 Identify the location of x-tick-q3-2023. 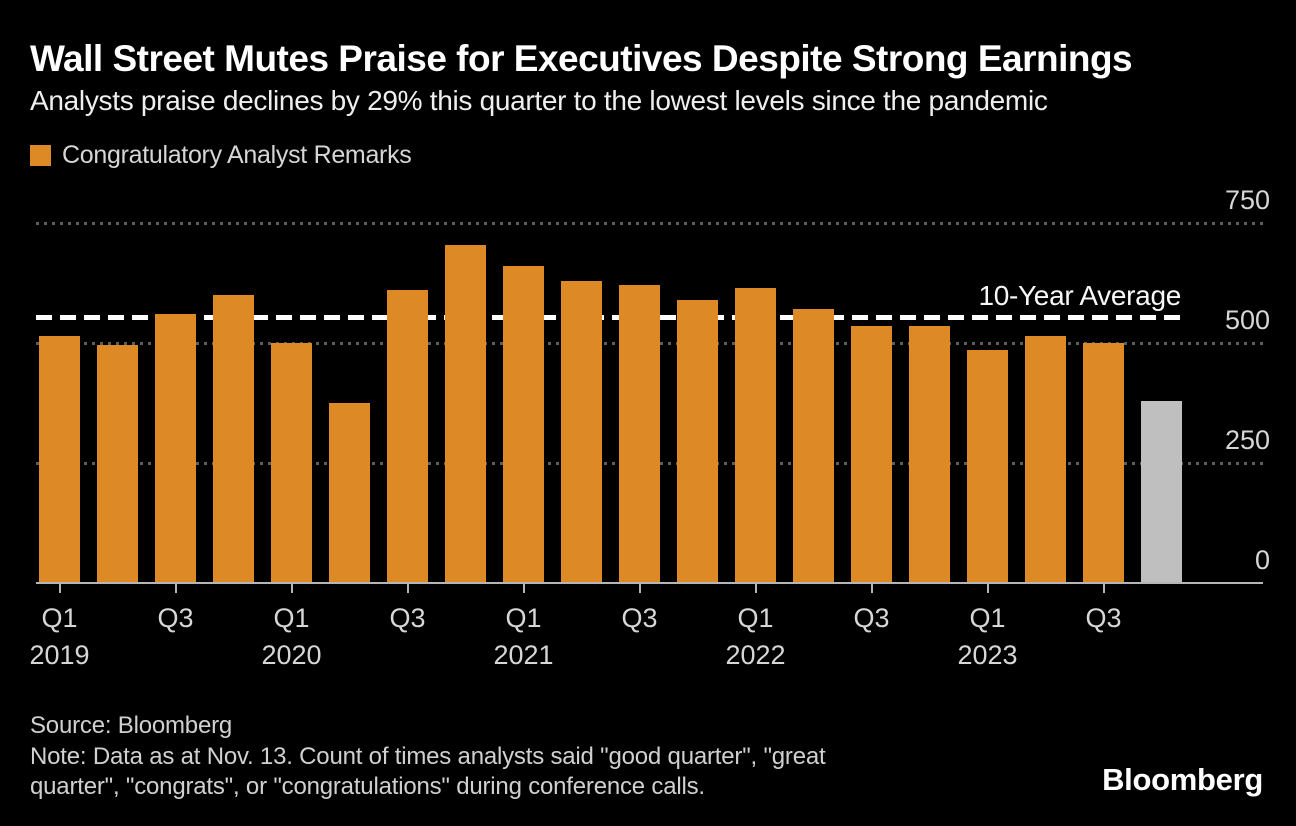
(1103, 588).